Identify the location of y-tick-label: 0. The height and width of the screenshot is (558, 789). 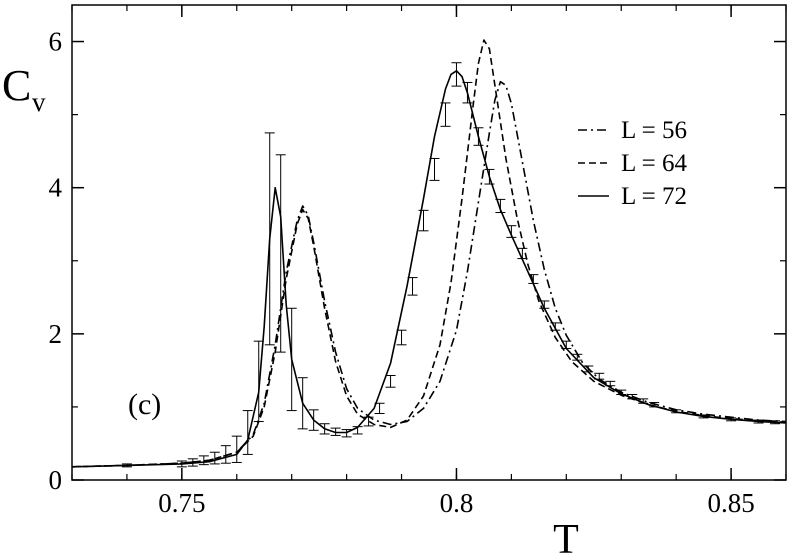
(56, 480).